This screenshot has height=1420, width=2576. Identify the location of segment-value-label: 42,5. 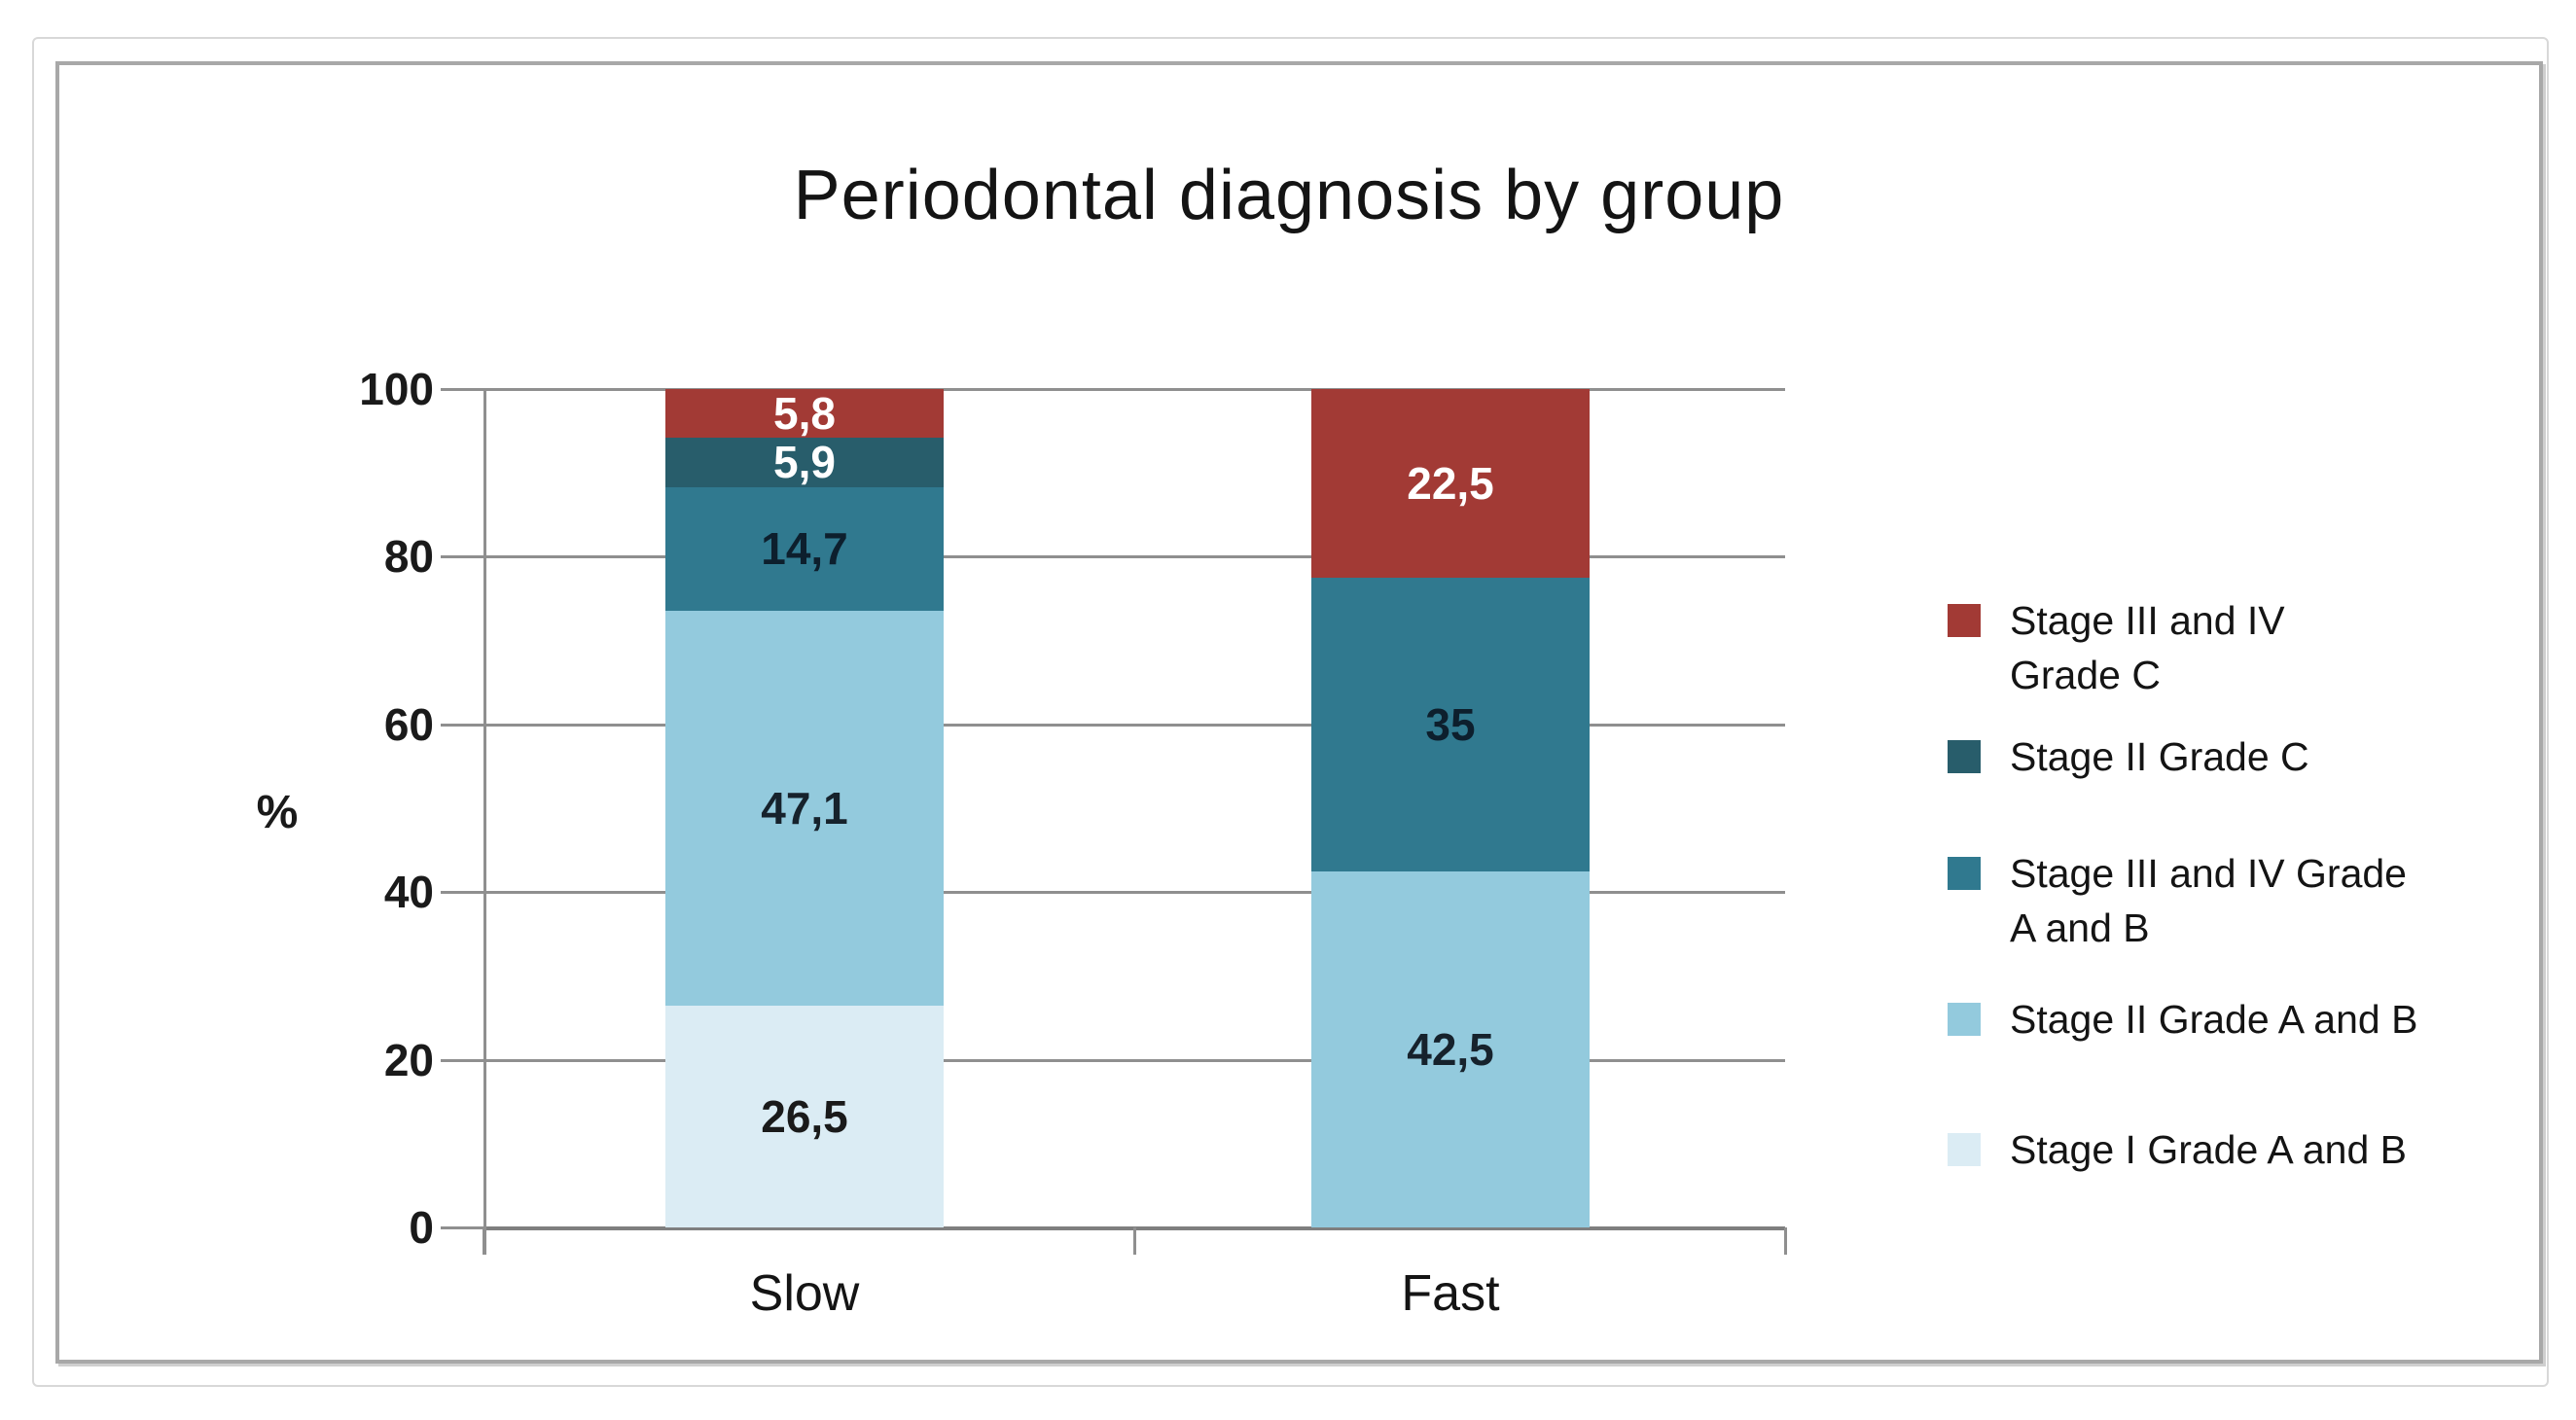
(1450, 1049).